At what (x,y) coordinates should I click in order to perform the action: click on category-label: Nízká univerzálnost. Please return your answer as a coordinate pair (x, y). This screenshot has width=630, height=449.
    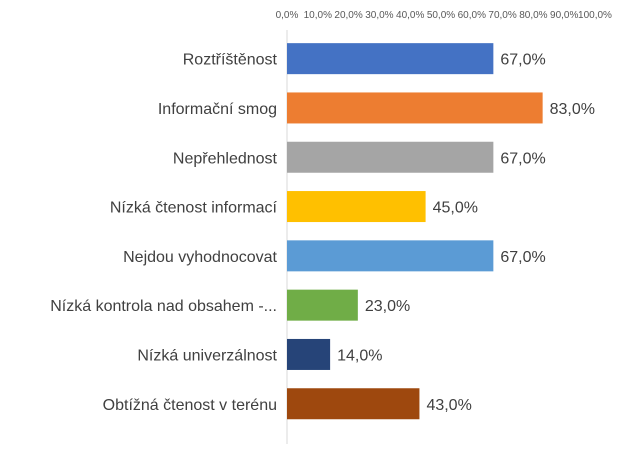
    Looking at the image, I should click on (207, 355).